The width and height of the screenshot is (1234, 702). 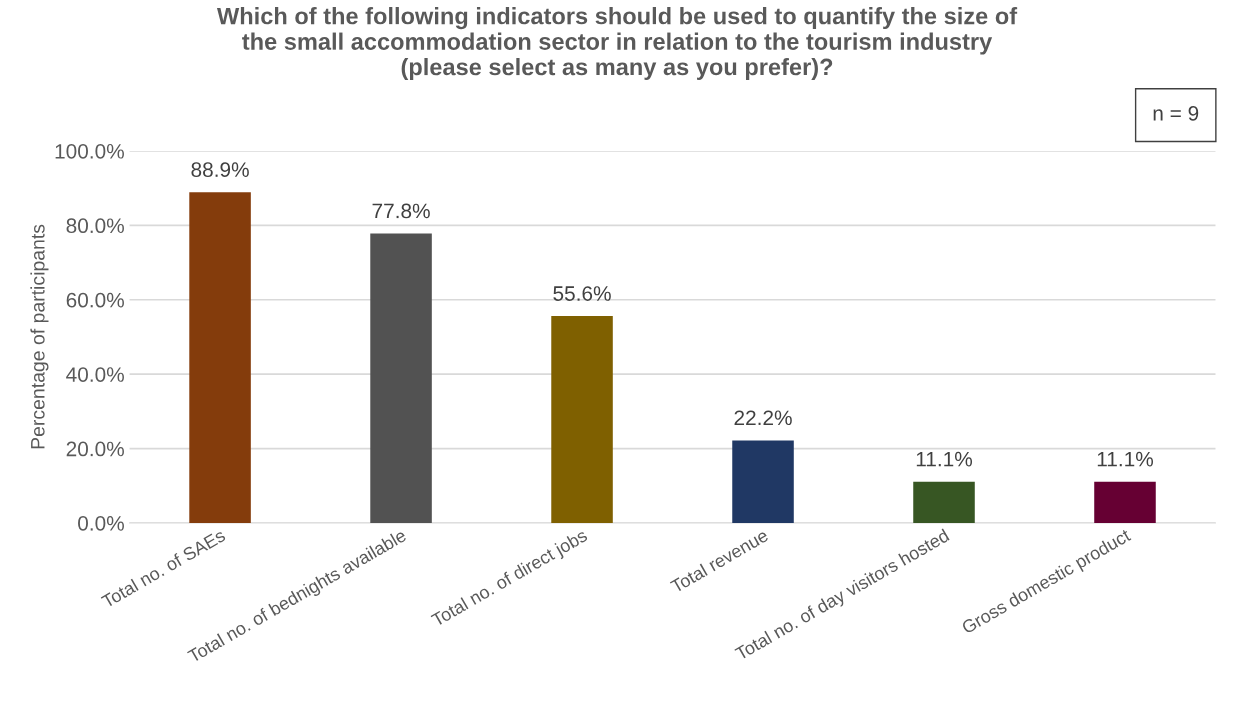 I want to click on y-tick-label: 0.0%, so click(x=101, y=523).